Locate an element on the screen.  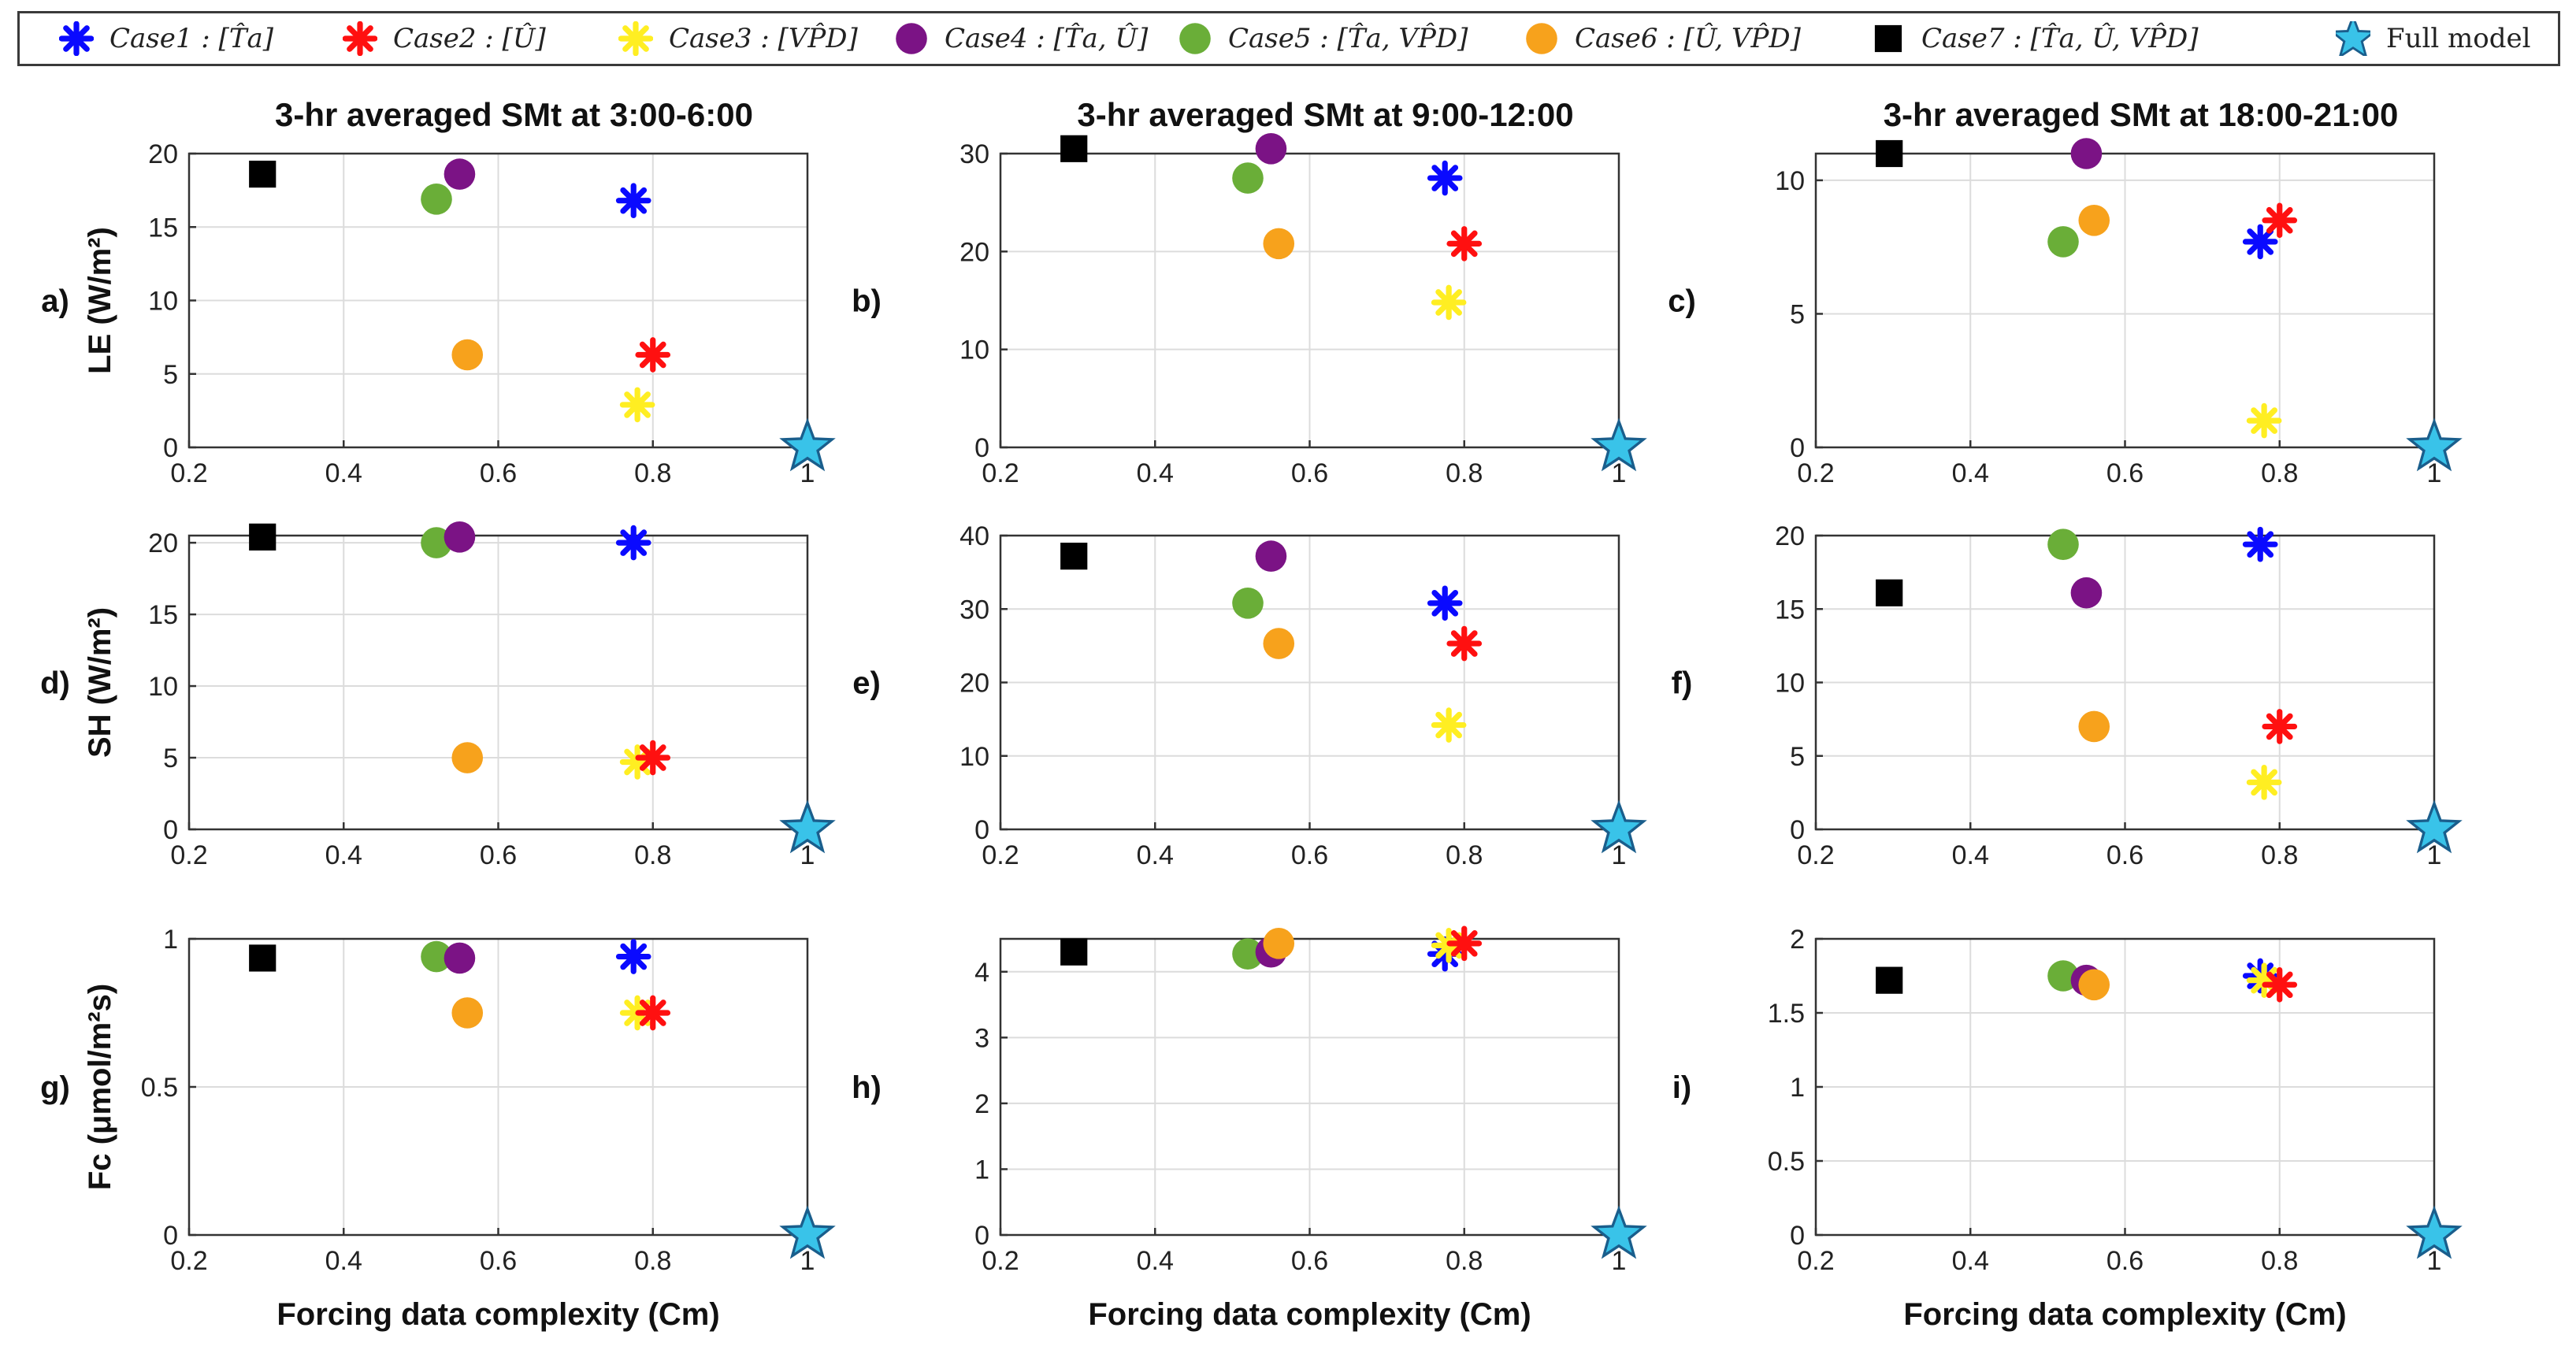
point-case5 is located at coordinates (436, 199).